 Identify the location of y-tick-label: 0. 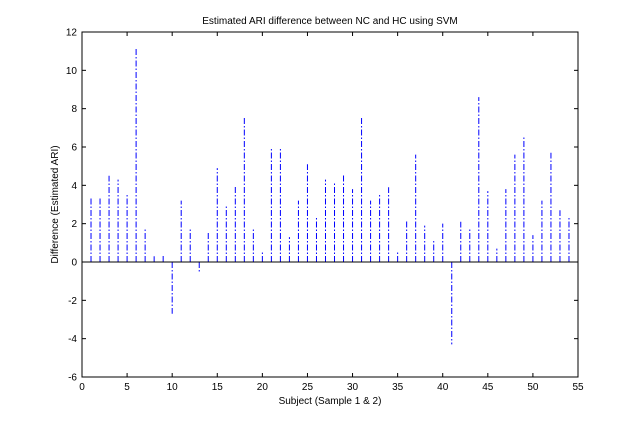
(74, 263).